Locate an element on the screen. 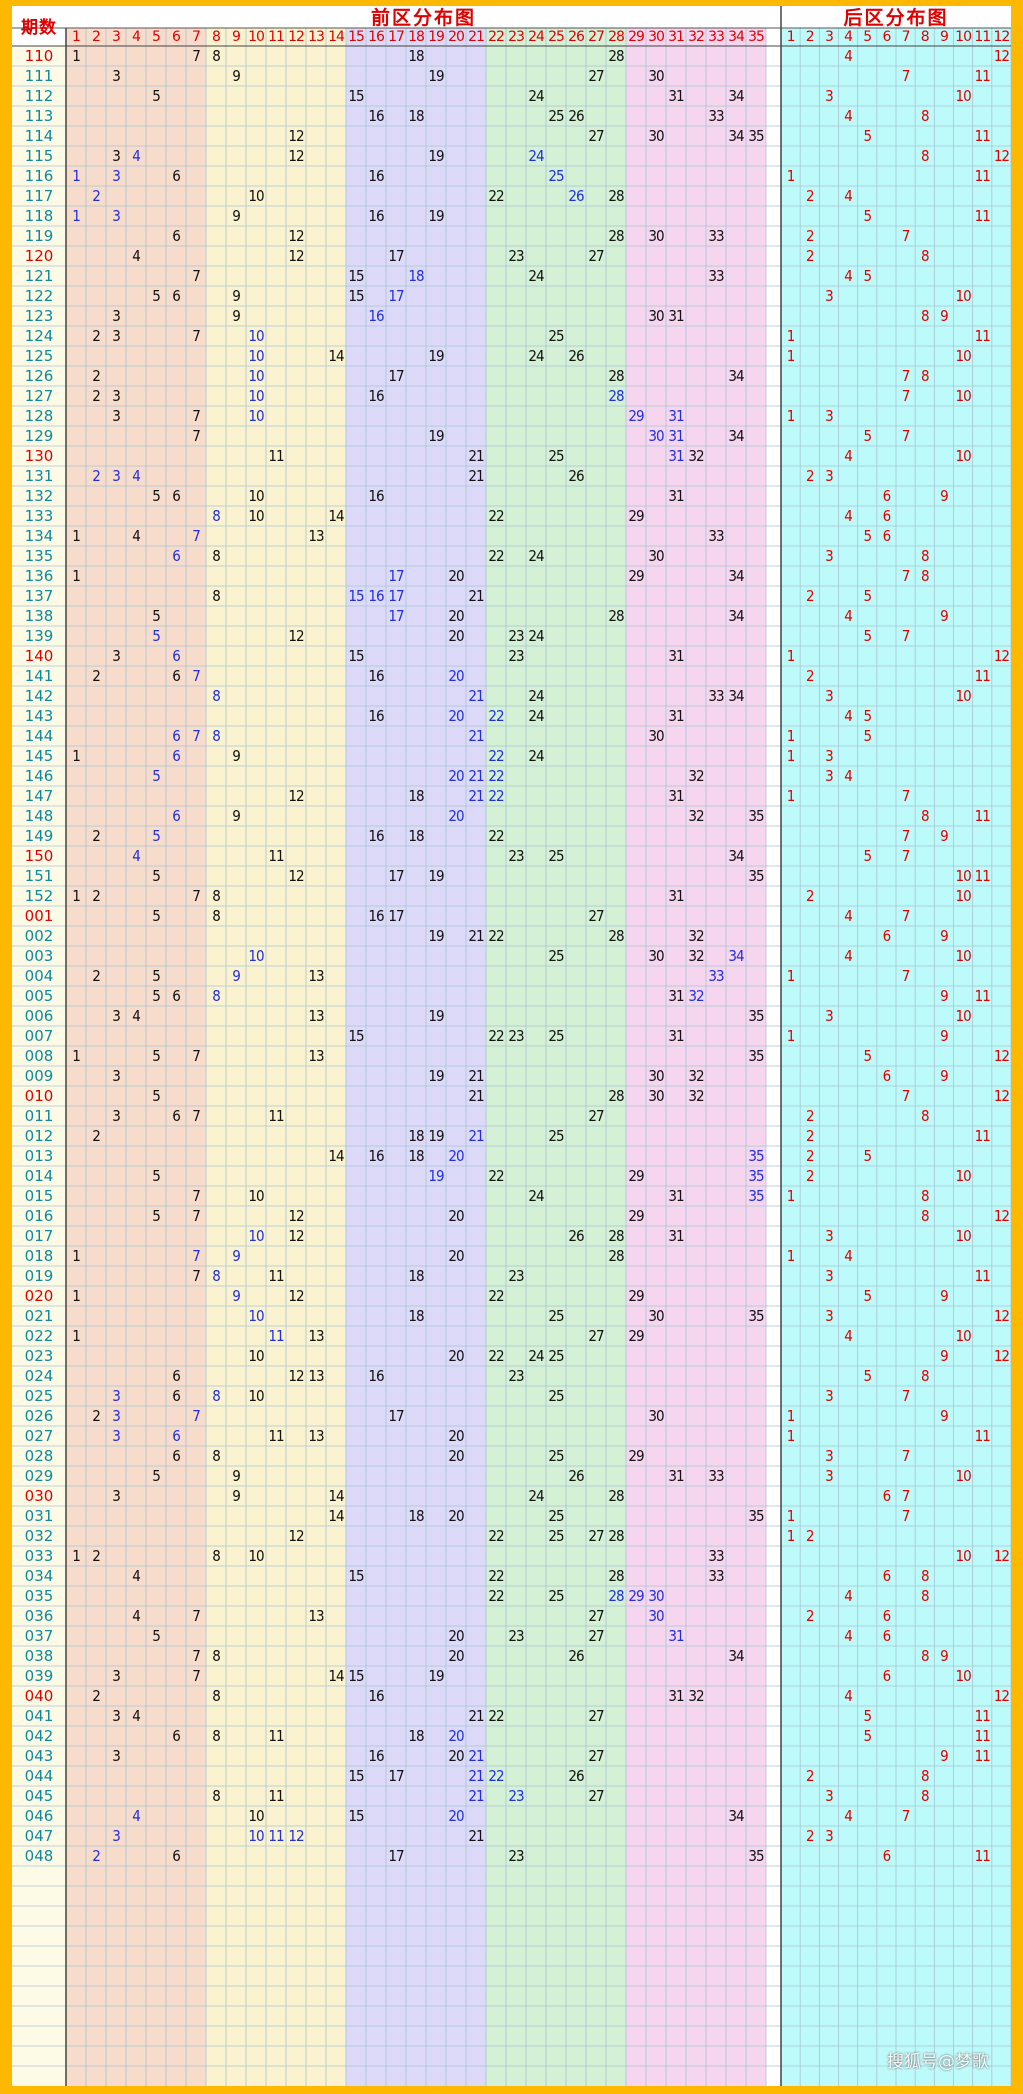 The height and width of the screenshot is (2094, 1023). front-ball: 12 is located at coordinates (296, 876).